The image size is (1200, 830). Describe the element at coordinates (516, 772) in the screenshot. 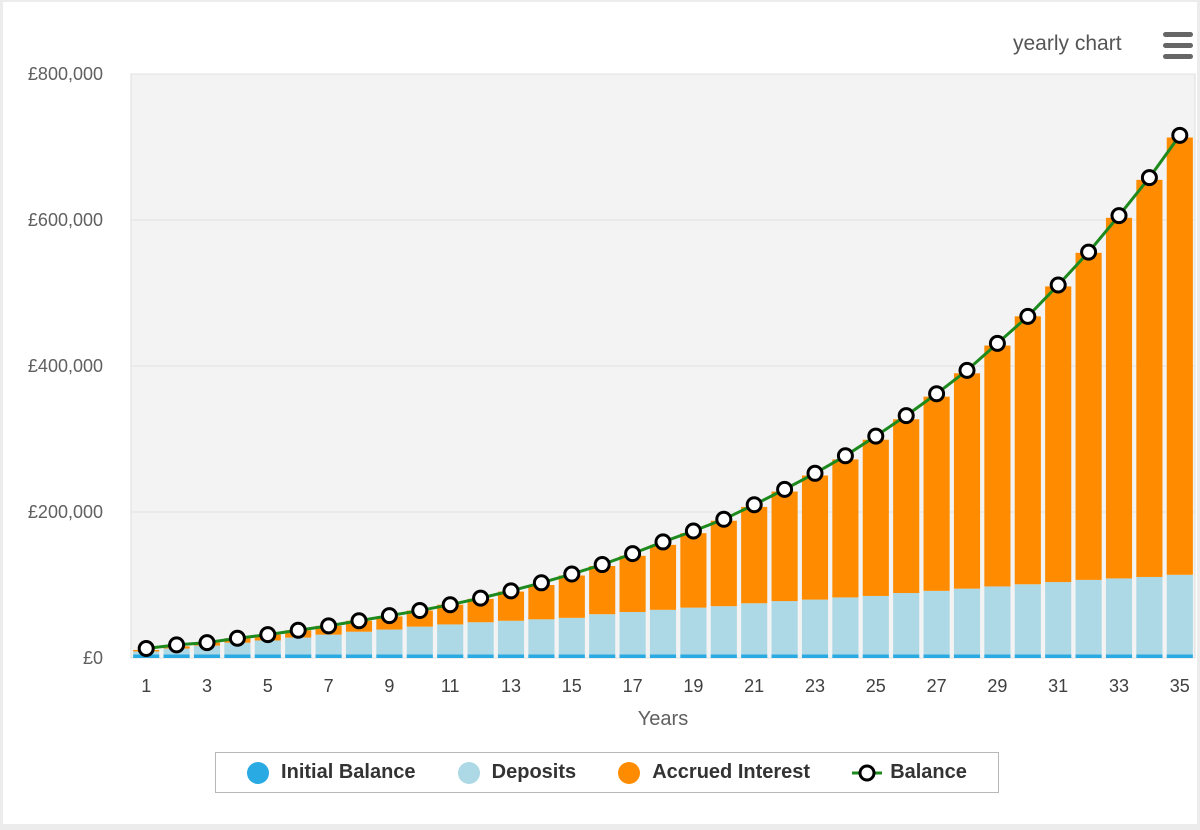

I see `legend-item-deposits: Deposits` at that location.